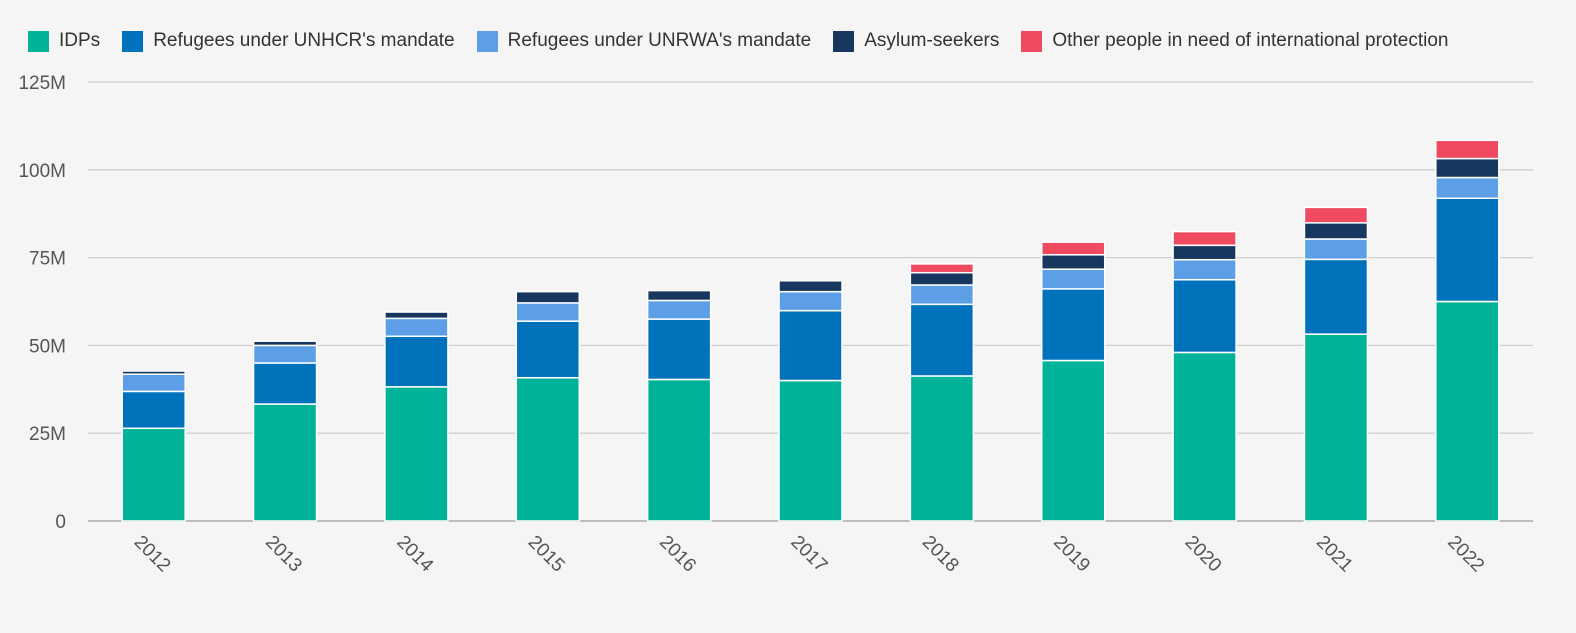  What do you see at coordinates (60, 522) in the screenshot?
I see `y-tick-label: 0` at bounding box center [60, 522].